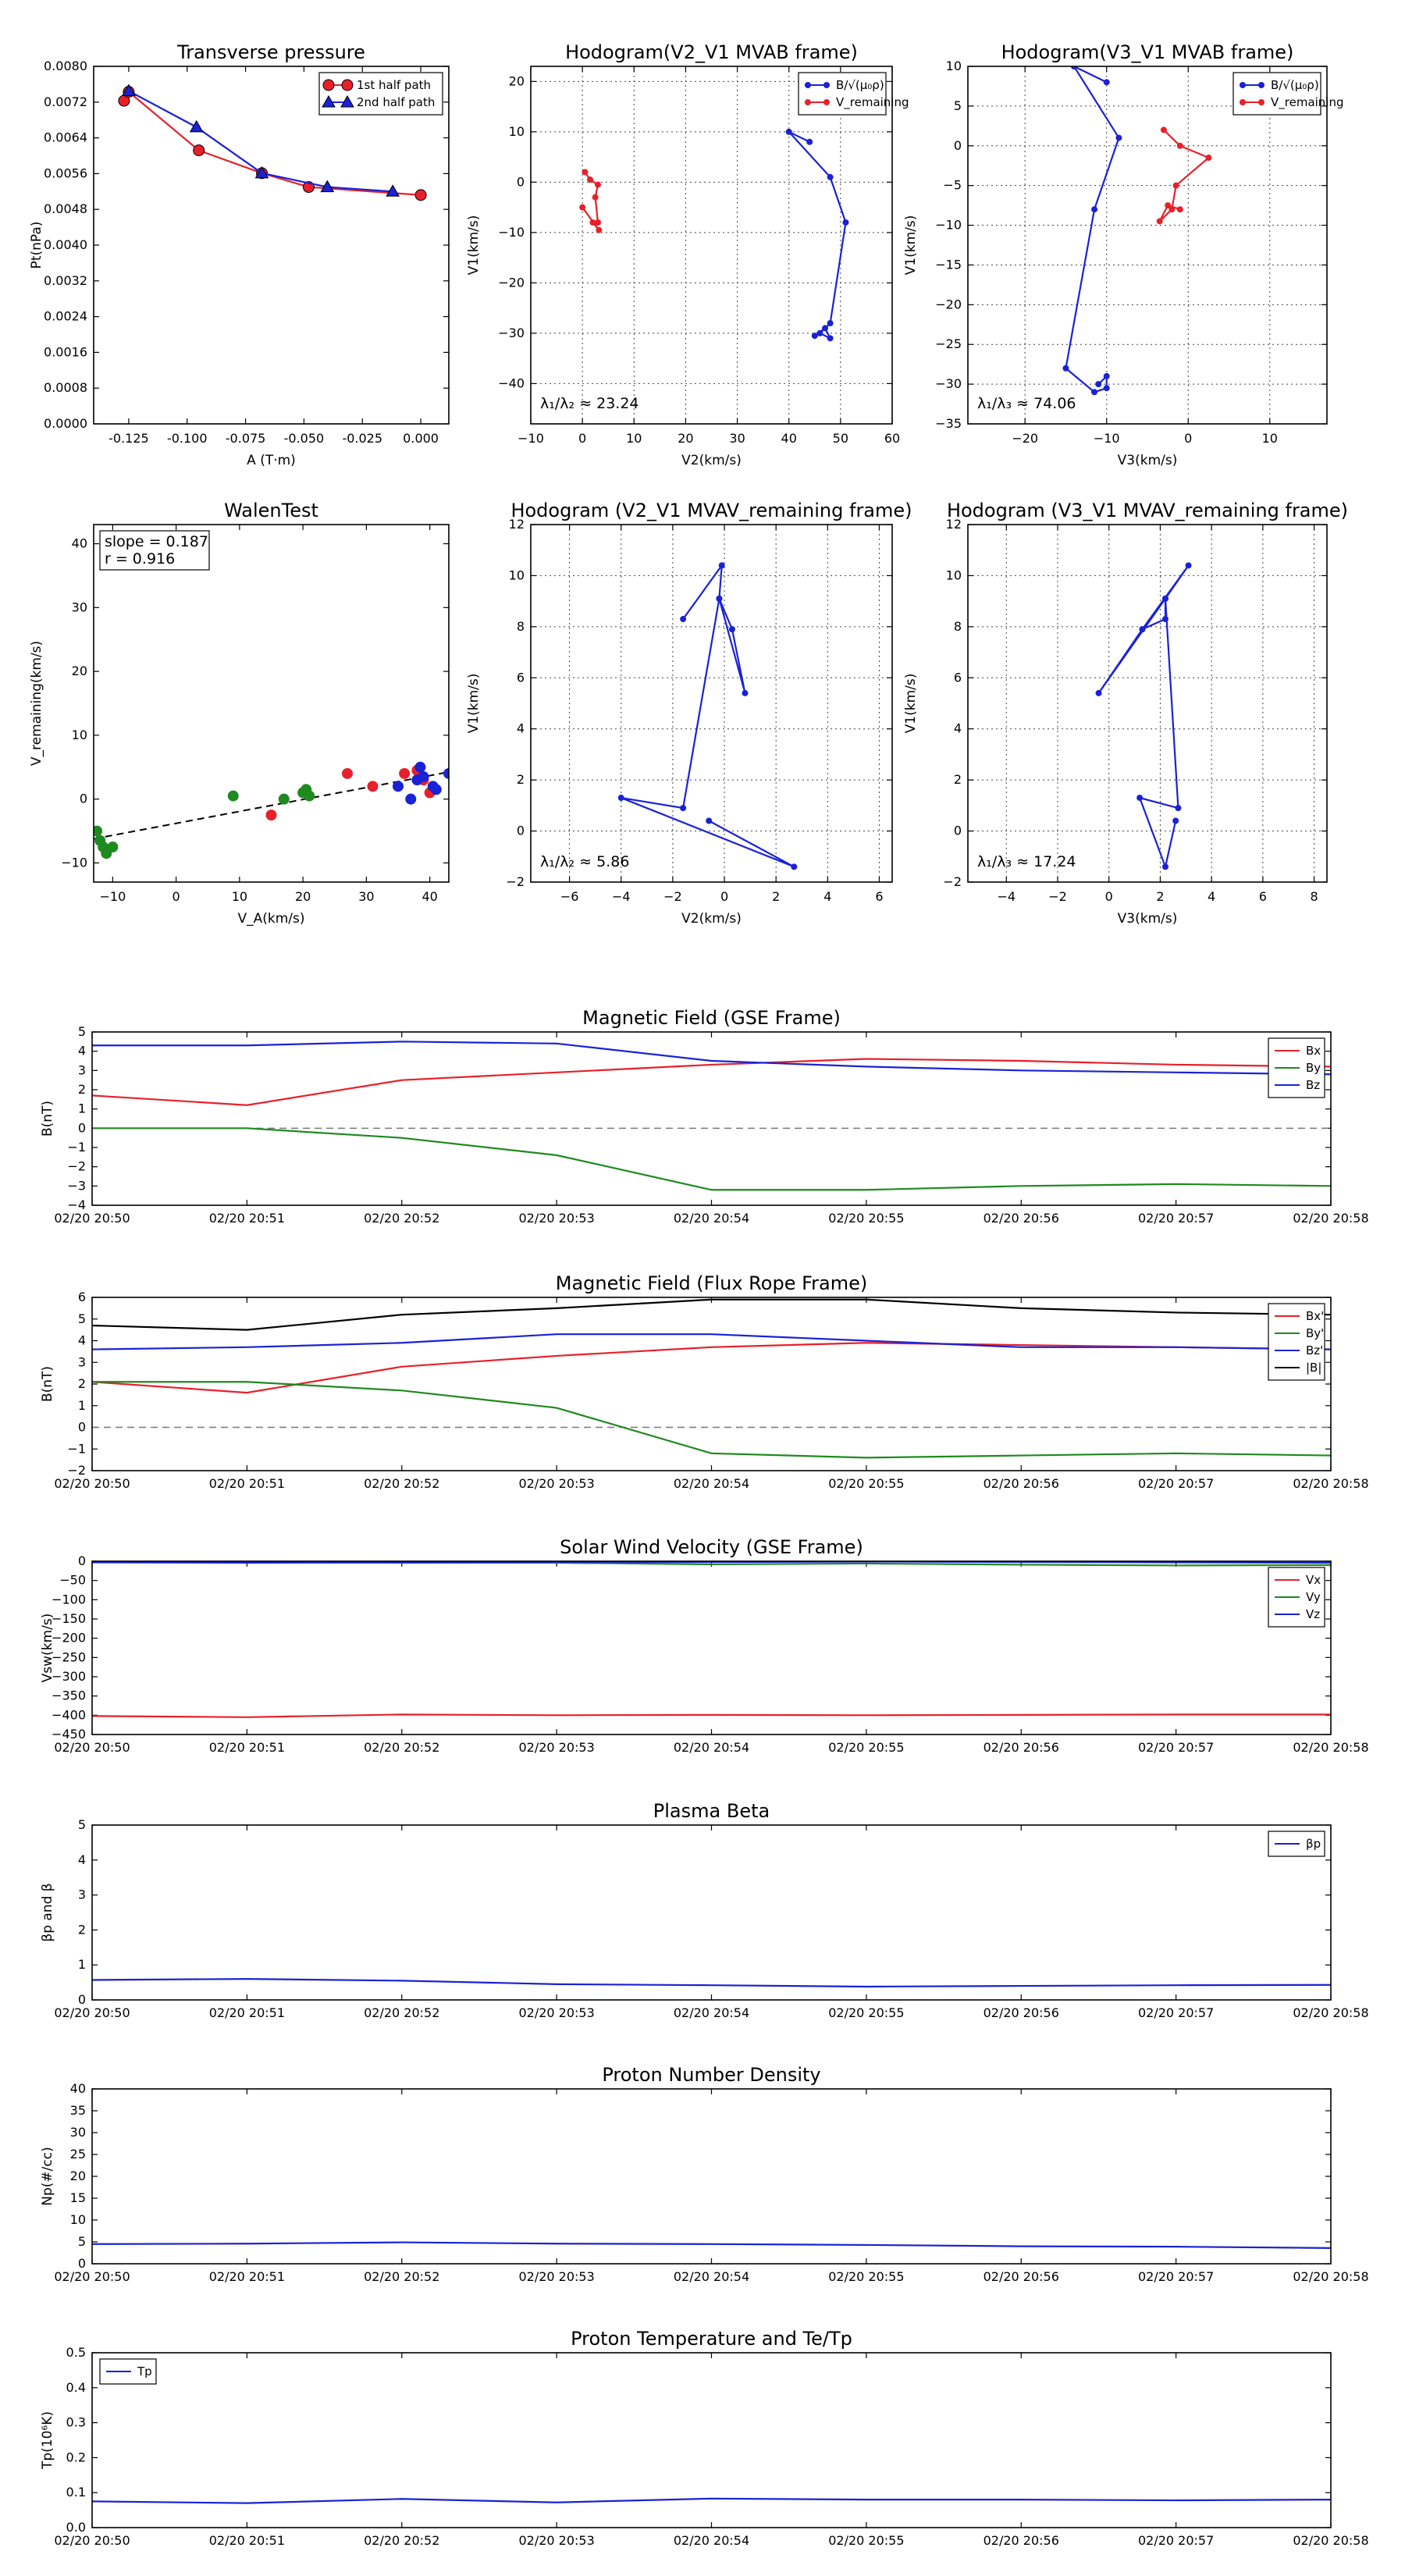 This screenshot has height=2576, width=1405. I want to click on x-tick-label: 10, so click(1270, 439).